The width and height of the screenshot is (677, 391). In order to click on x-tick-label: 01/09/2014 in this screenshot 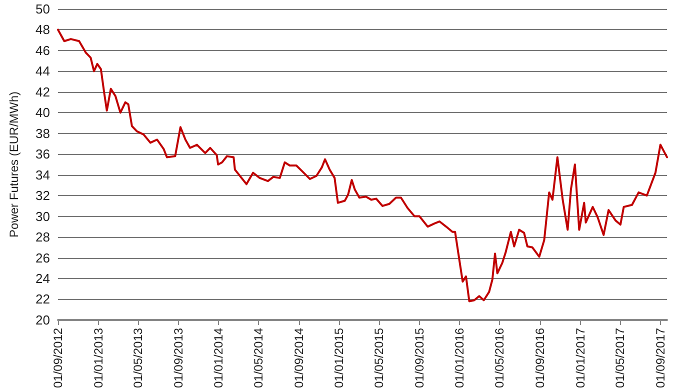, I will do `click(299, 358)`.